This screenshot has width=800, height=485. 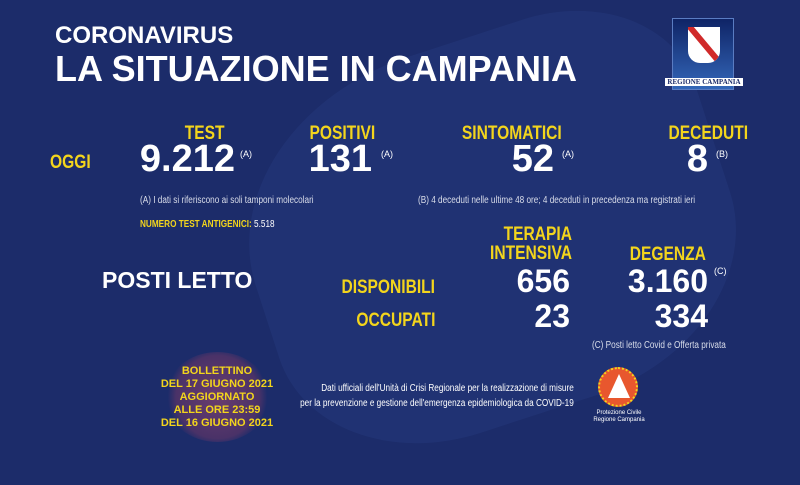 I want to click on col-degenza: DEGENZA, so click(x=667, y=254).